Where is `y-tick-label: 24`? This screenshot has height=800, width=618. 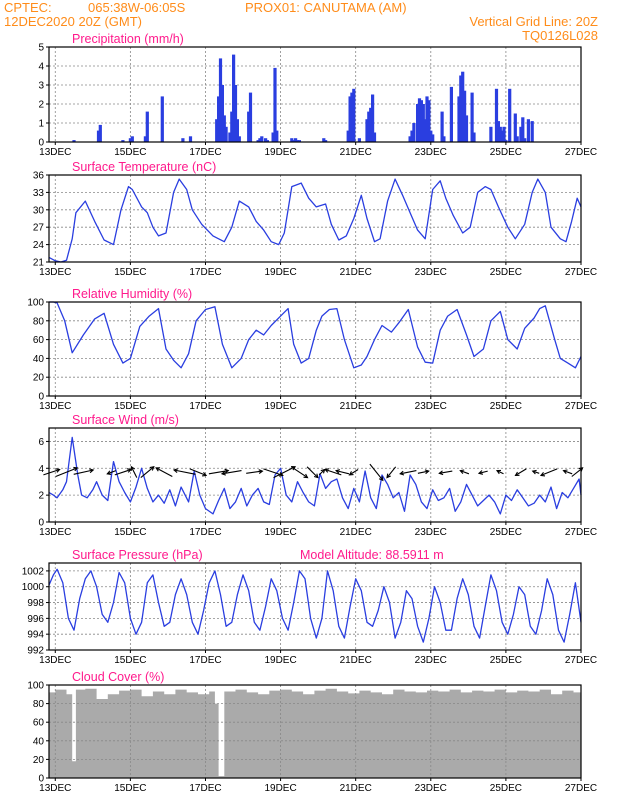 y-tick-label: 24 is located at coordinates (39, 245).